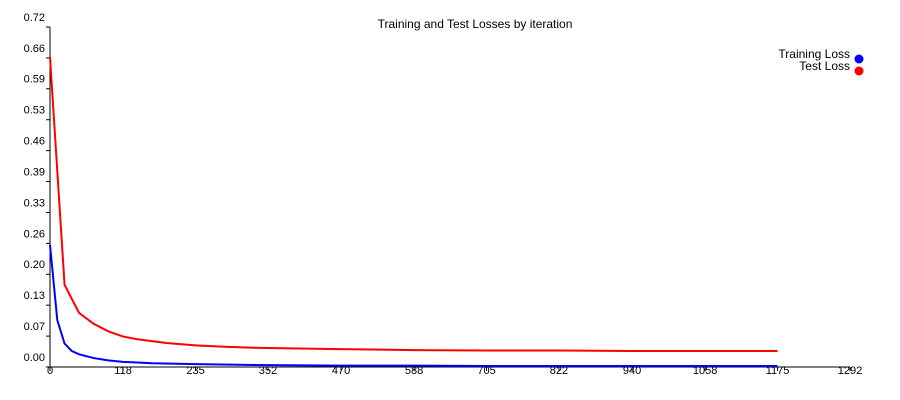 The image size is (900, 400). I want to click on y-tick-label: 0.66, so click(34, 49).